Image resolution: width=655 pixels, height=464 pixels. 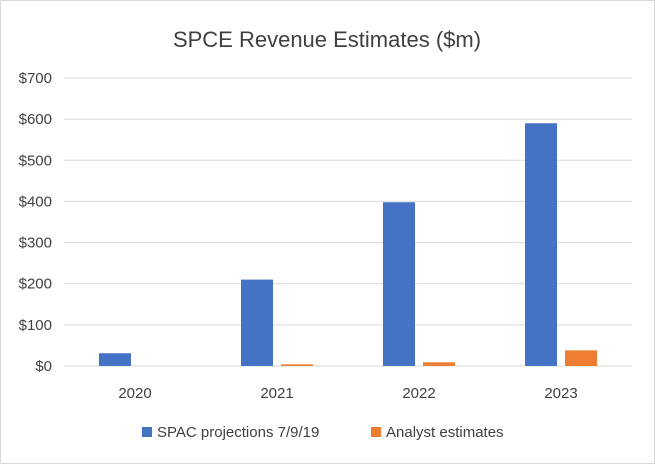 What do you see at coordinates (35, 201) in the screenshot?
I see `y-tick-label: $400` at bounding box center [35, 201].